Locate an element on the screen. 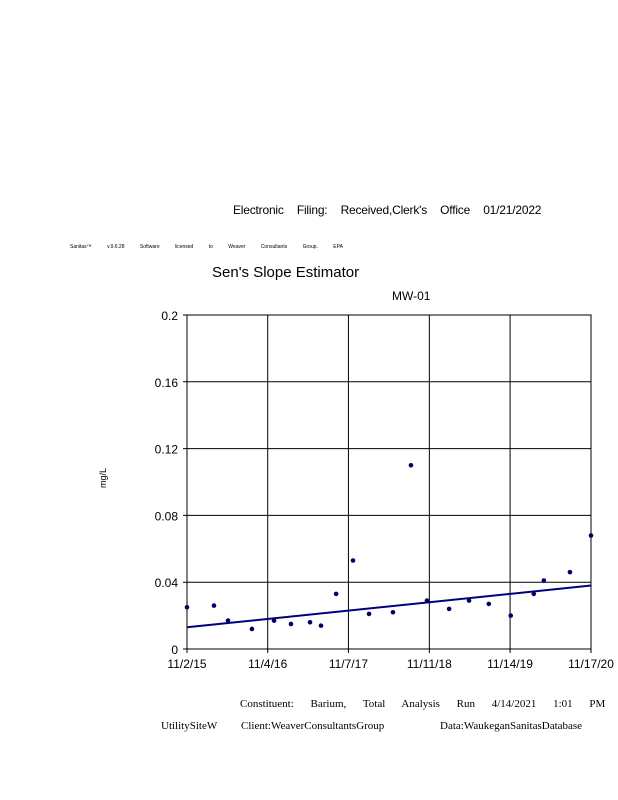 The image size is (618, 800). client-text: Client:WeaverConsultantsGroup is located at coordinates (313, 726).